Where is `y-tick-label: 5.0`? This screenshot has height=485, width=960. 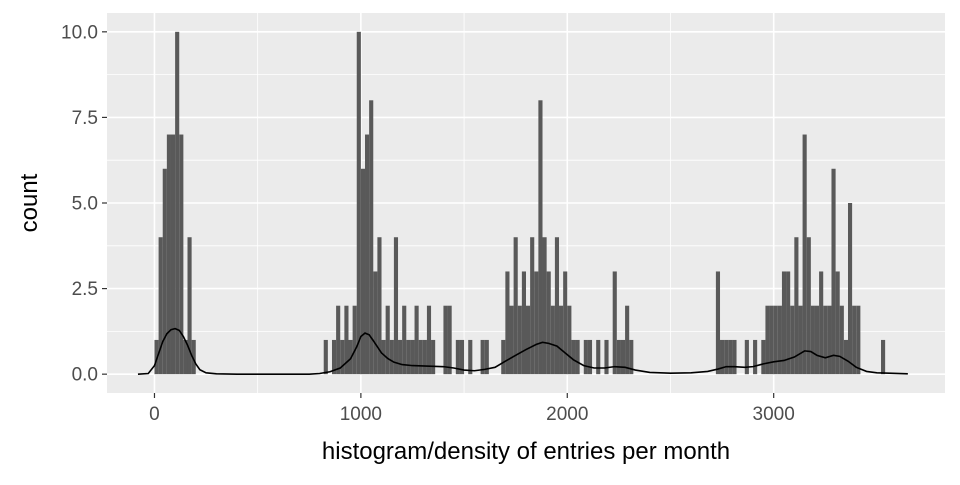
y-tick-label: 5.0 is located at coordinates (85, 204).